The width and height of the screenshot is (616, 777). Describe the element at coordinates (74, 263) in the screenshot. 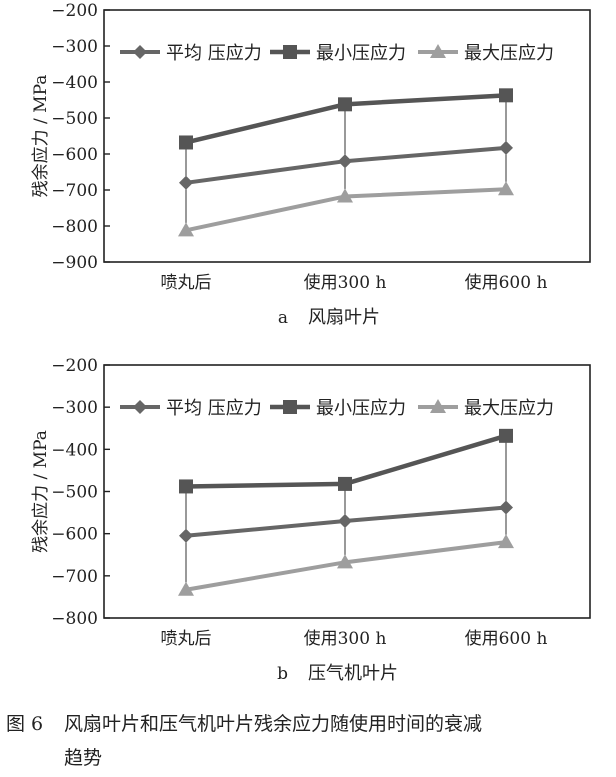

I see `y-tick-label: −900` at that location.